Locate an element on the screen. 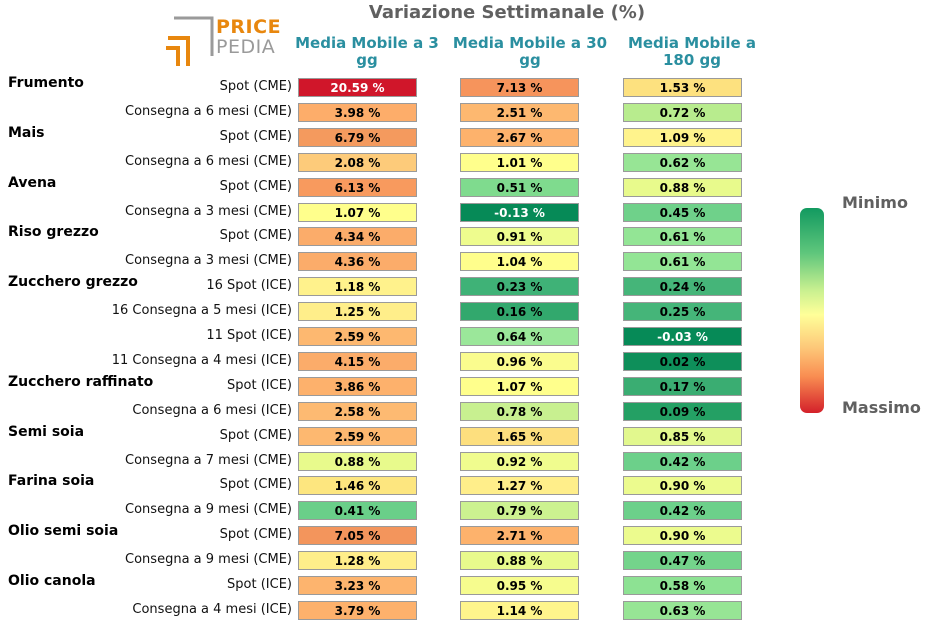 The width and height of the screenshot is (932, 631). commodity-group-label: Semi soia is located at coordinates (46, 431).